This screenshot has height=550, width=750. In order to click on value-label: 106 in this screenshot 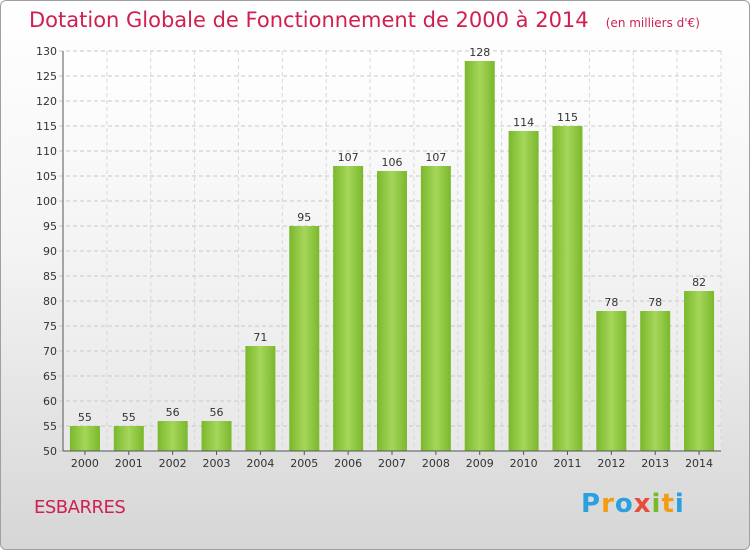, I will do `click(392, 162)`.